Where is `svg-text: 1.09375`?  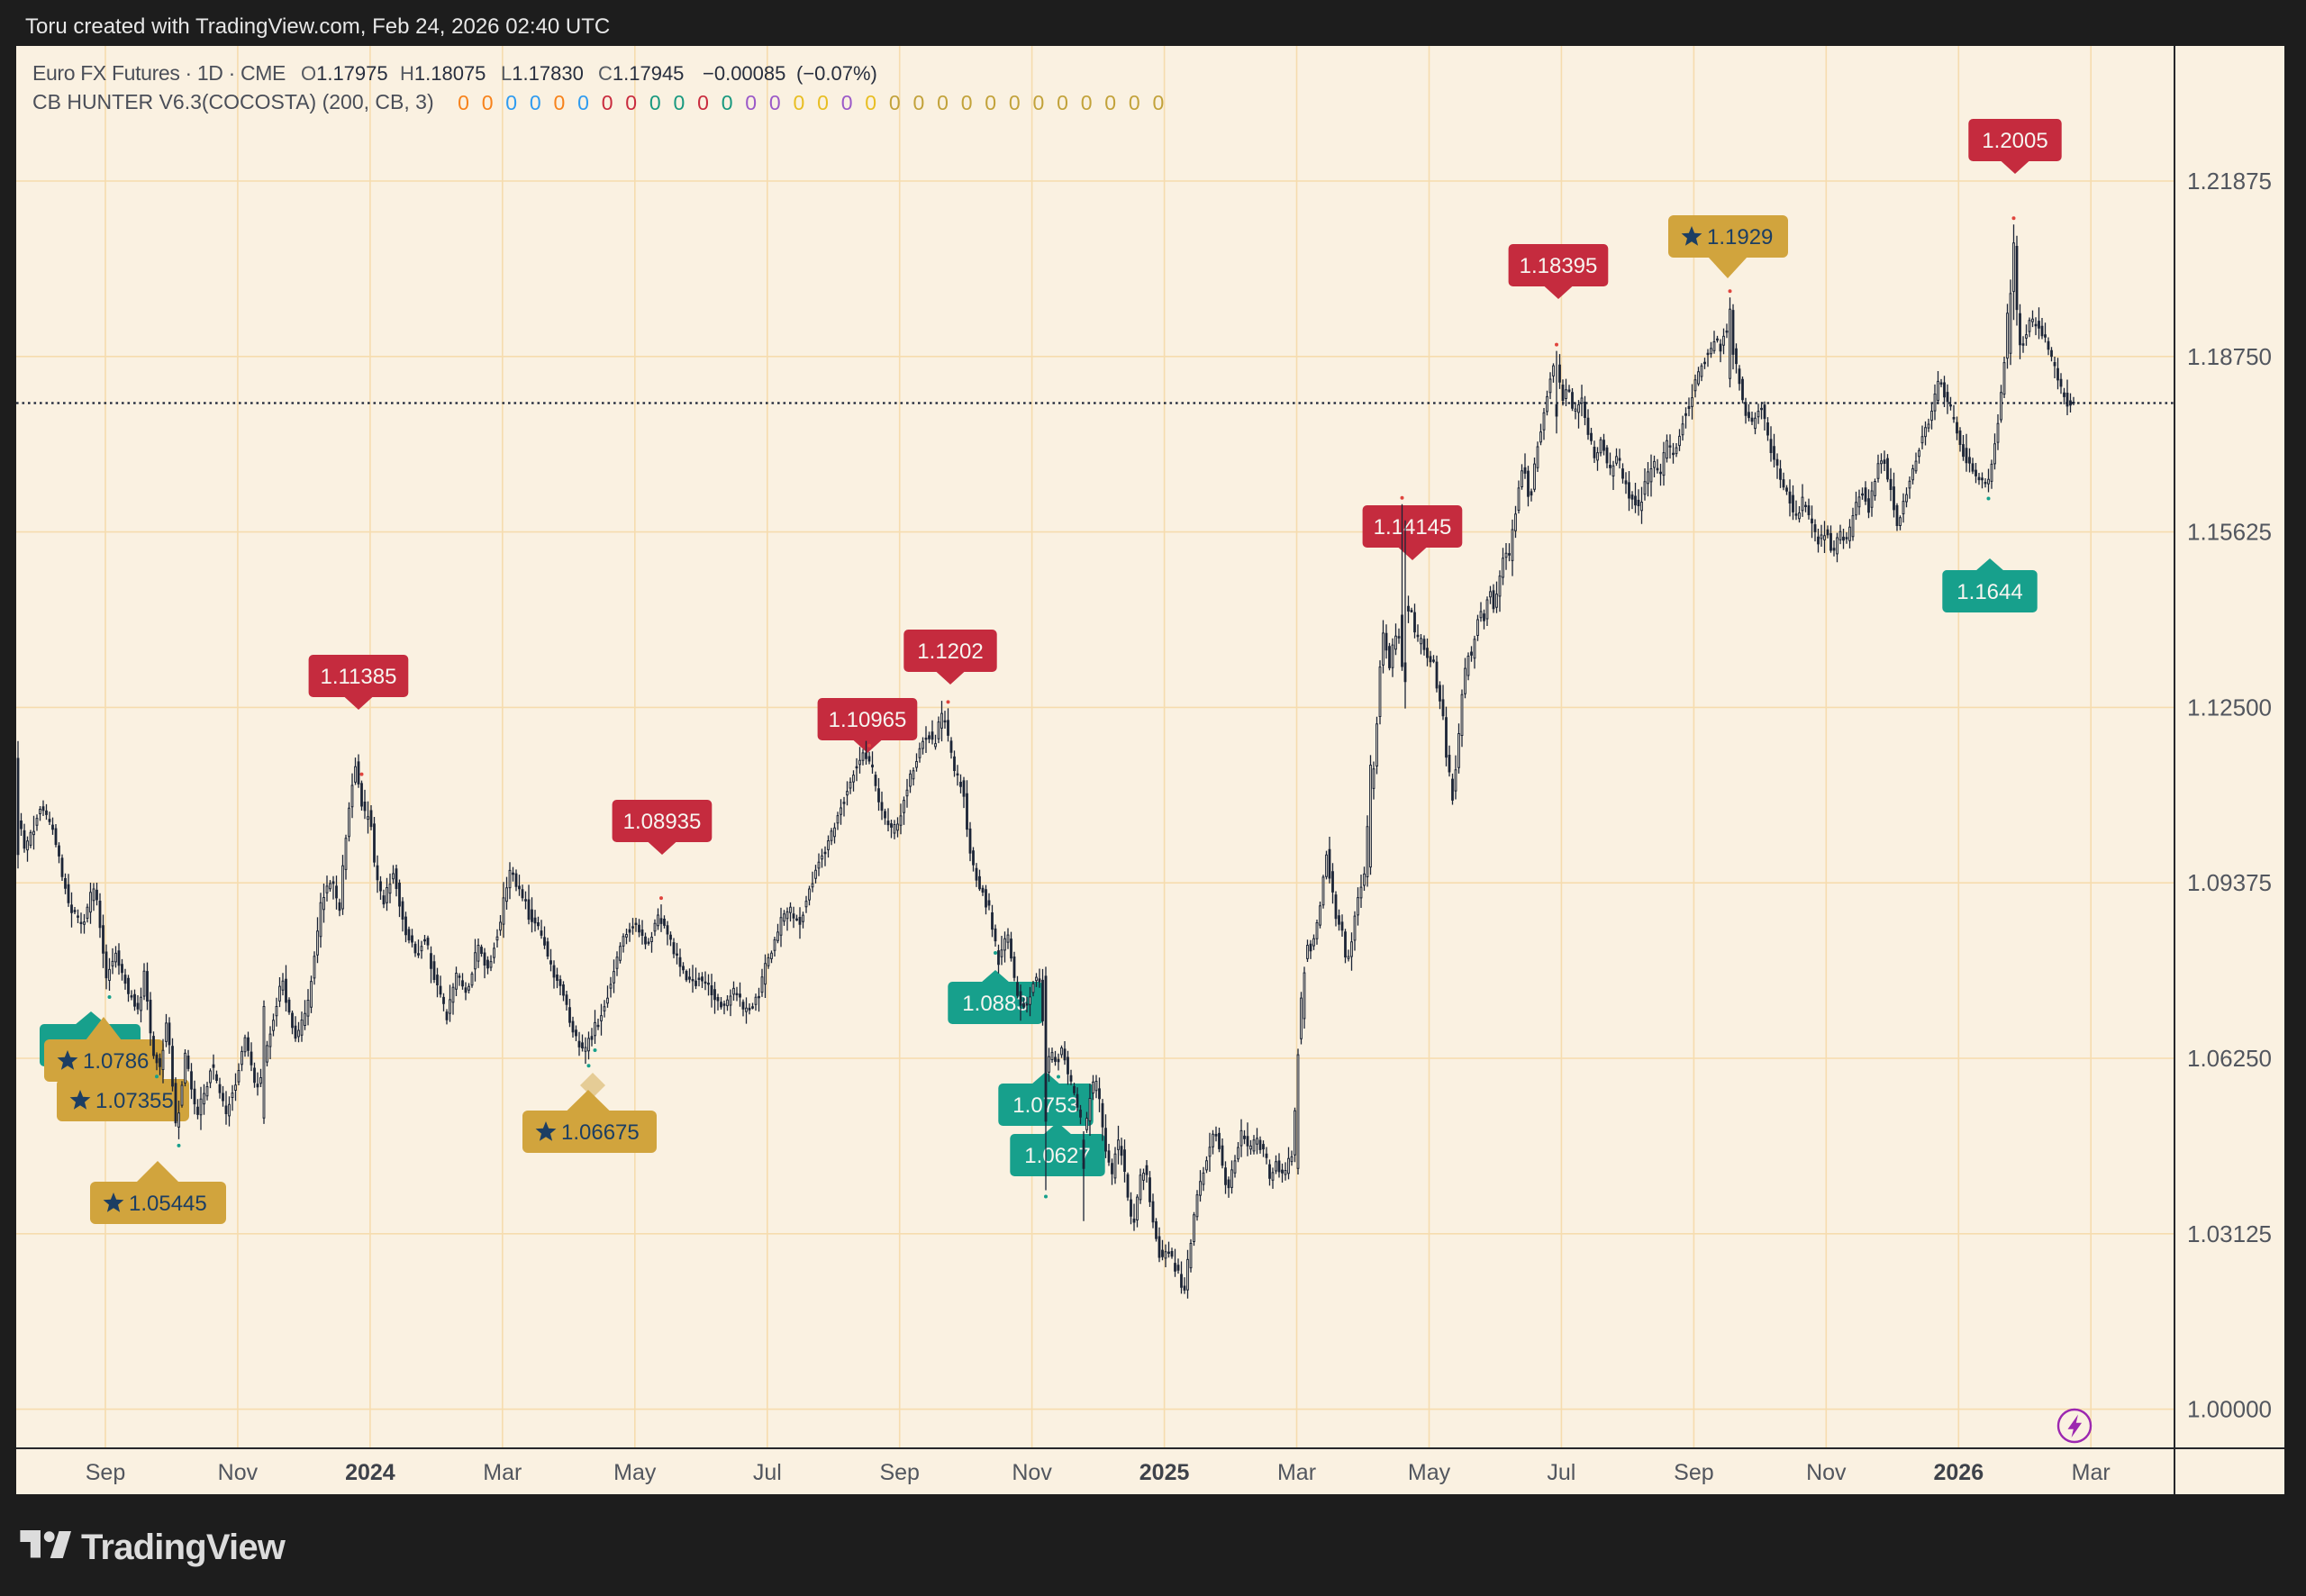
svg-text: 1.09375 is located at coordinates (2229, 883).